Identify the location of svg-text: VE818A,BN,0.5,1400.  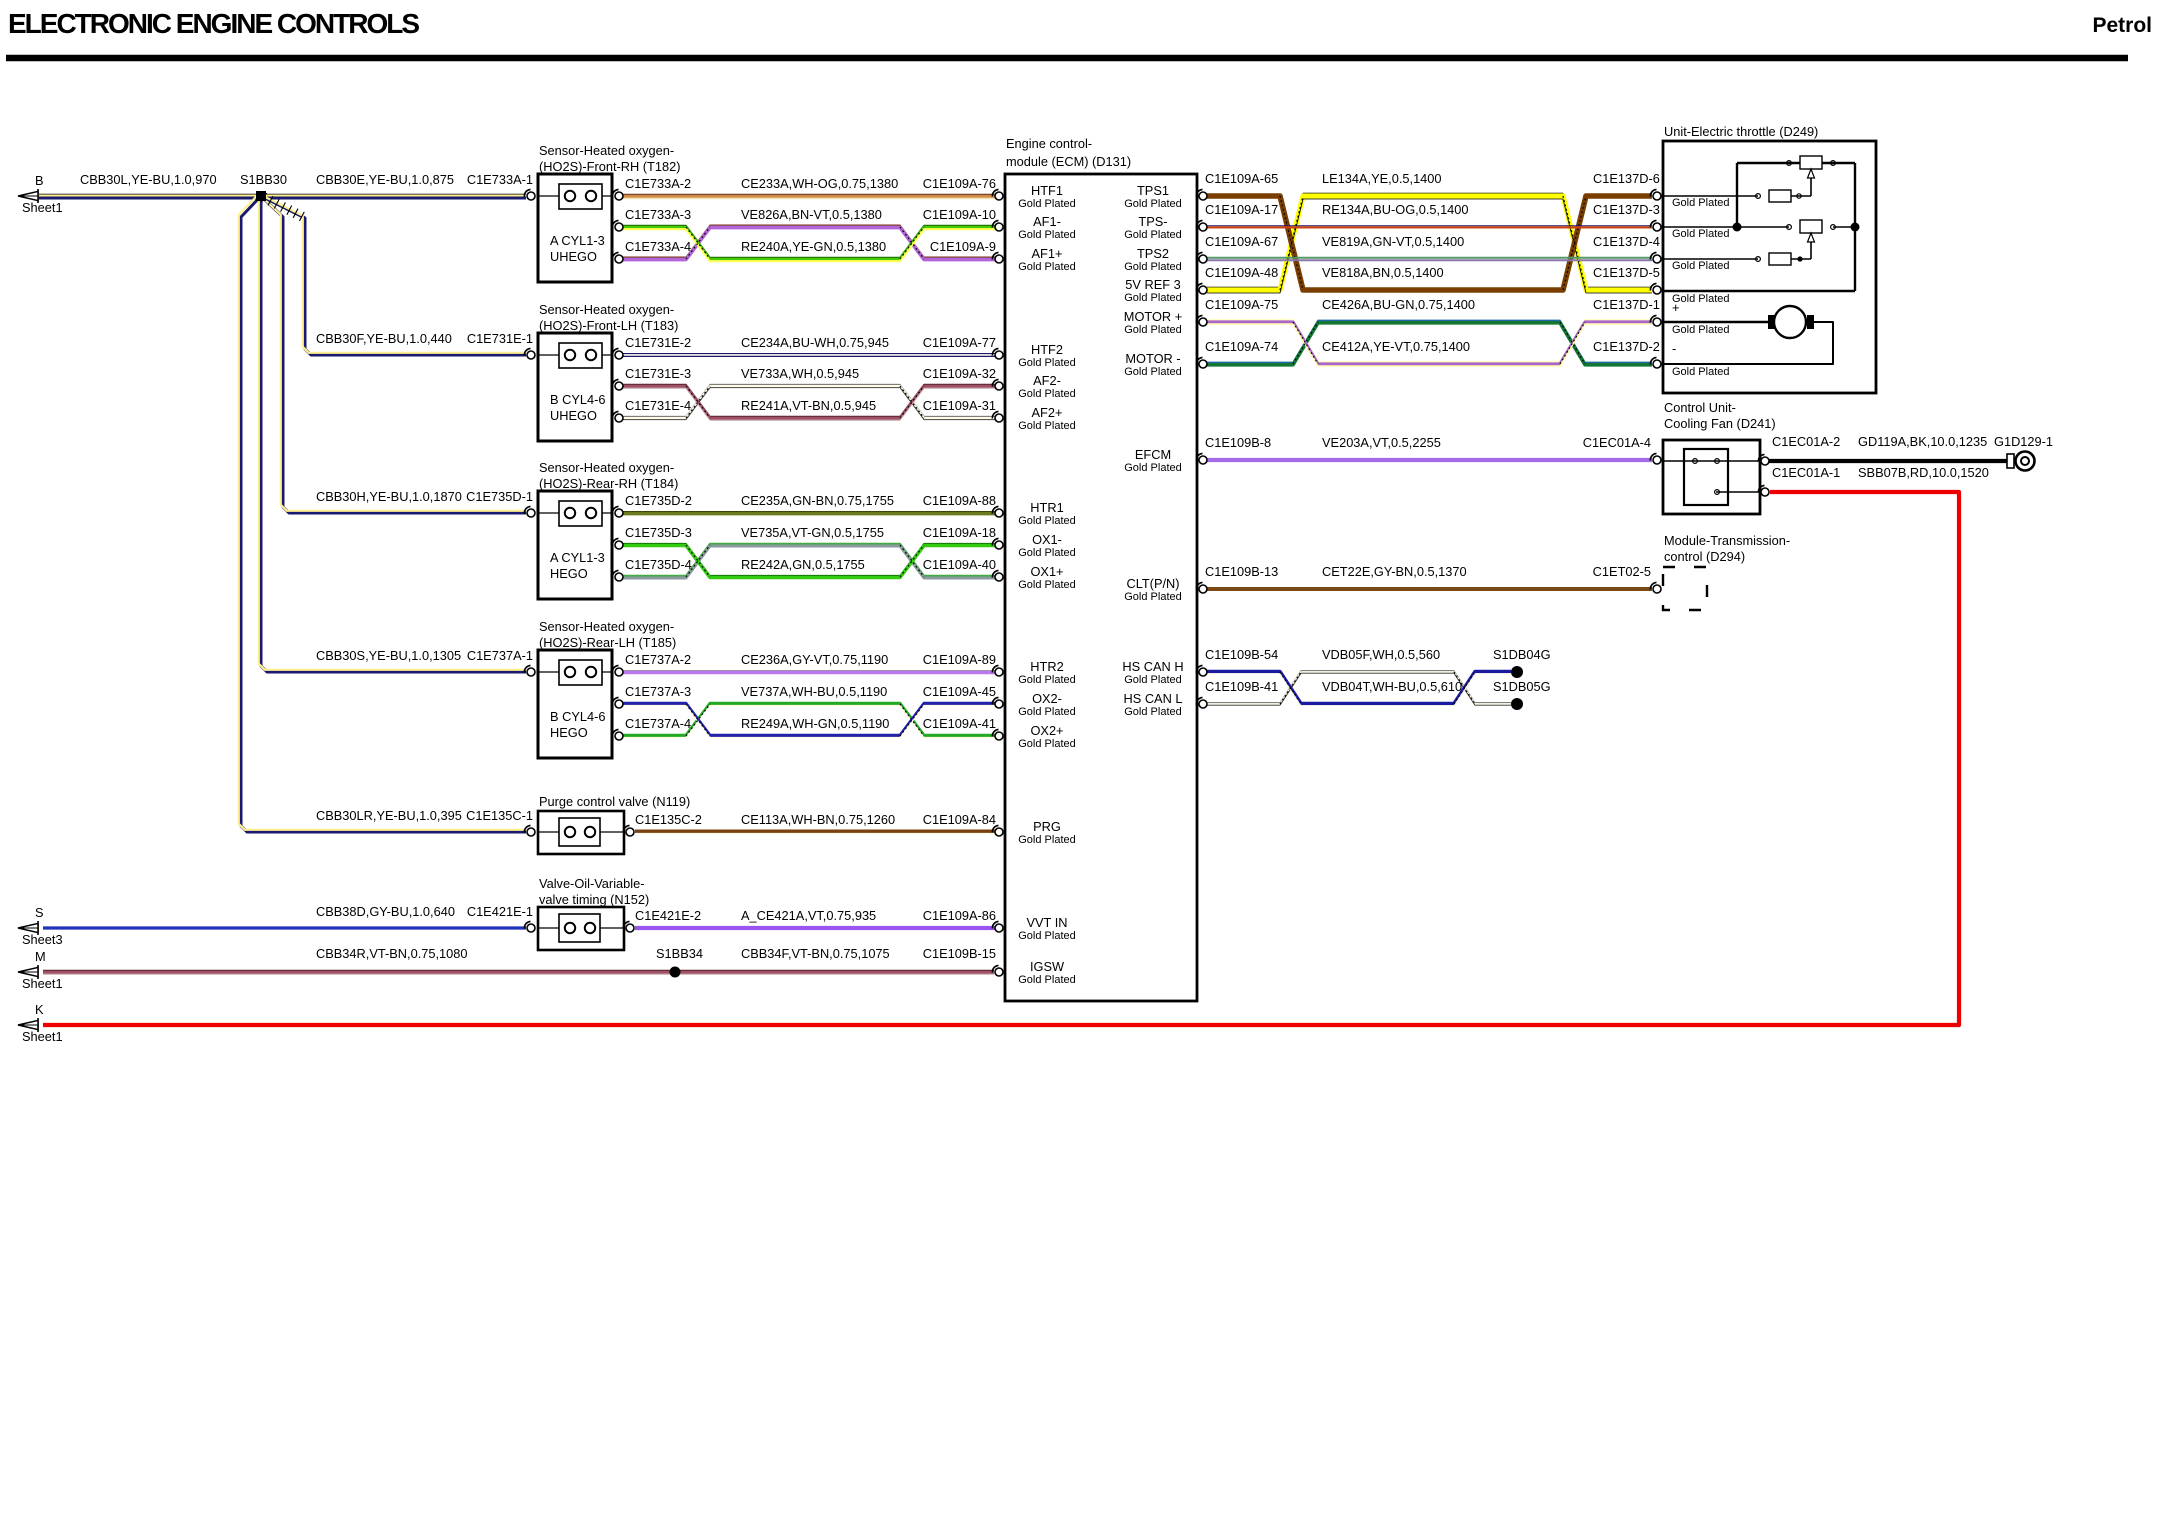
(1383, 272).